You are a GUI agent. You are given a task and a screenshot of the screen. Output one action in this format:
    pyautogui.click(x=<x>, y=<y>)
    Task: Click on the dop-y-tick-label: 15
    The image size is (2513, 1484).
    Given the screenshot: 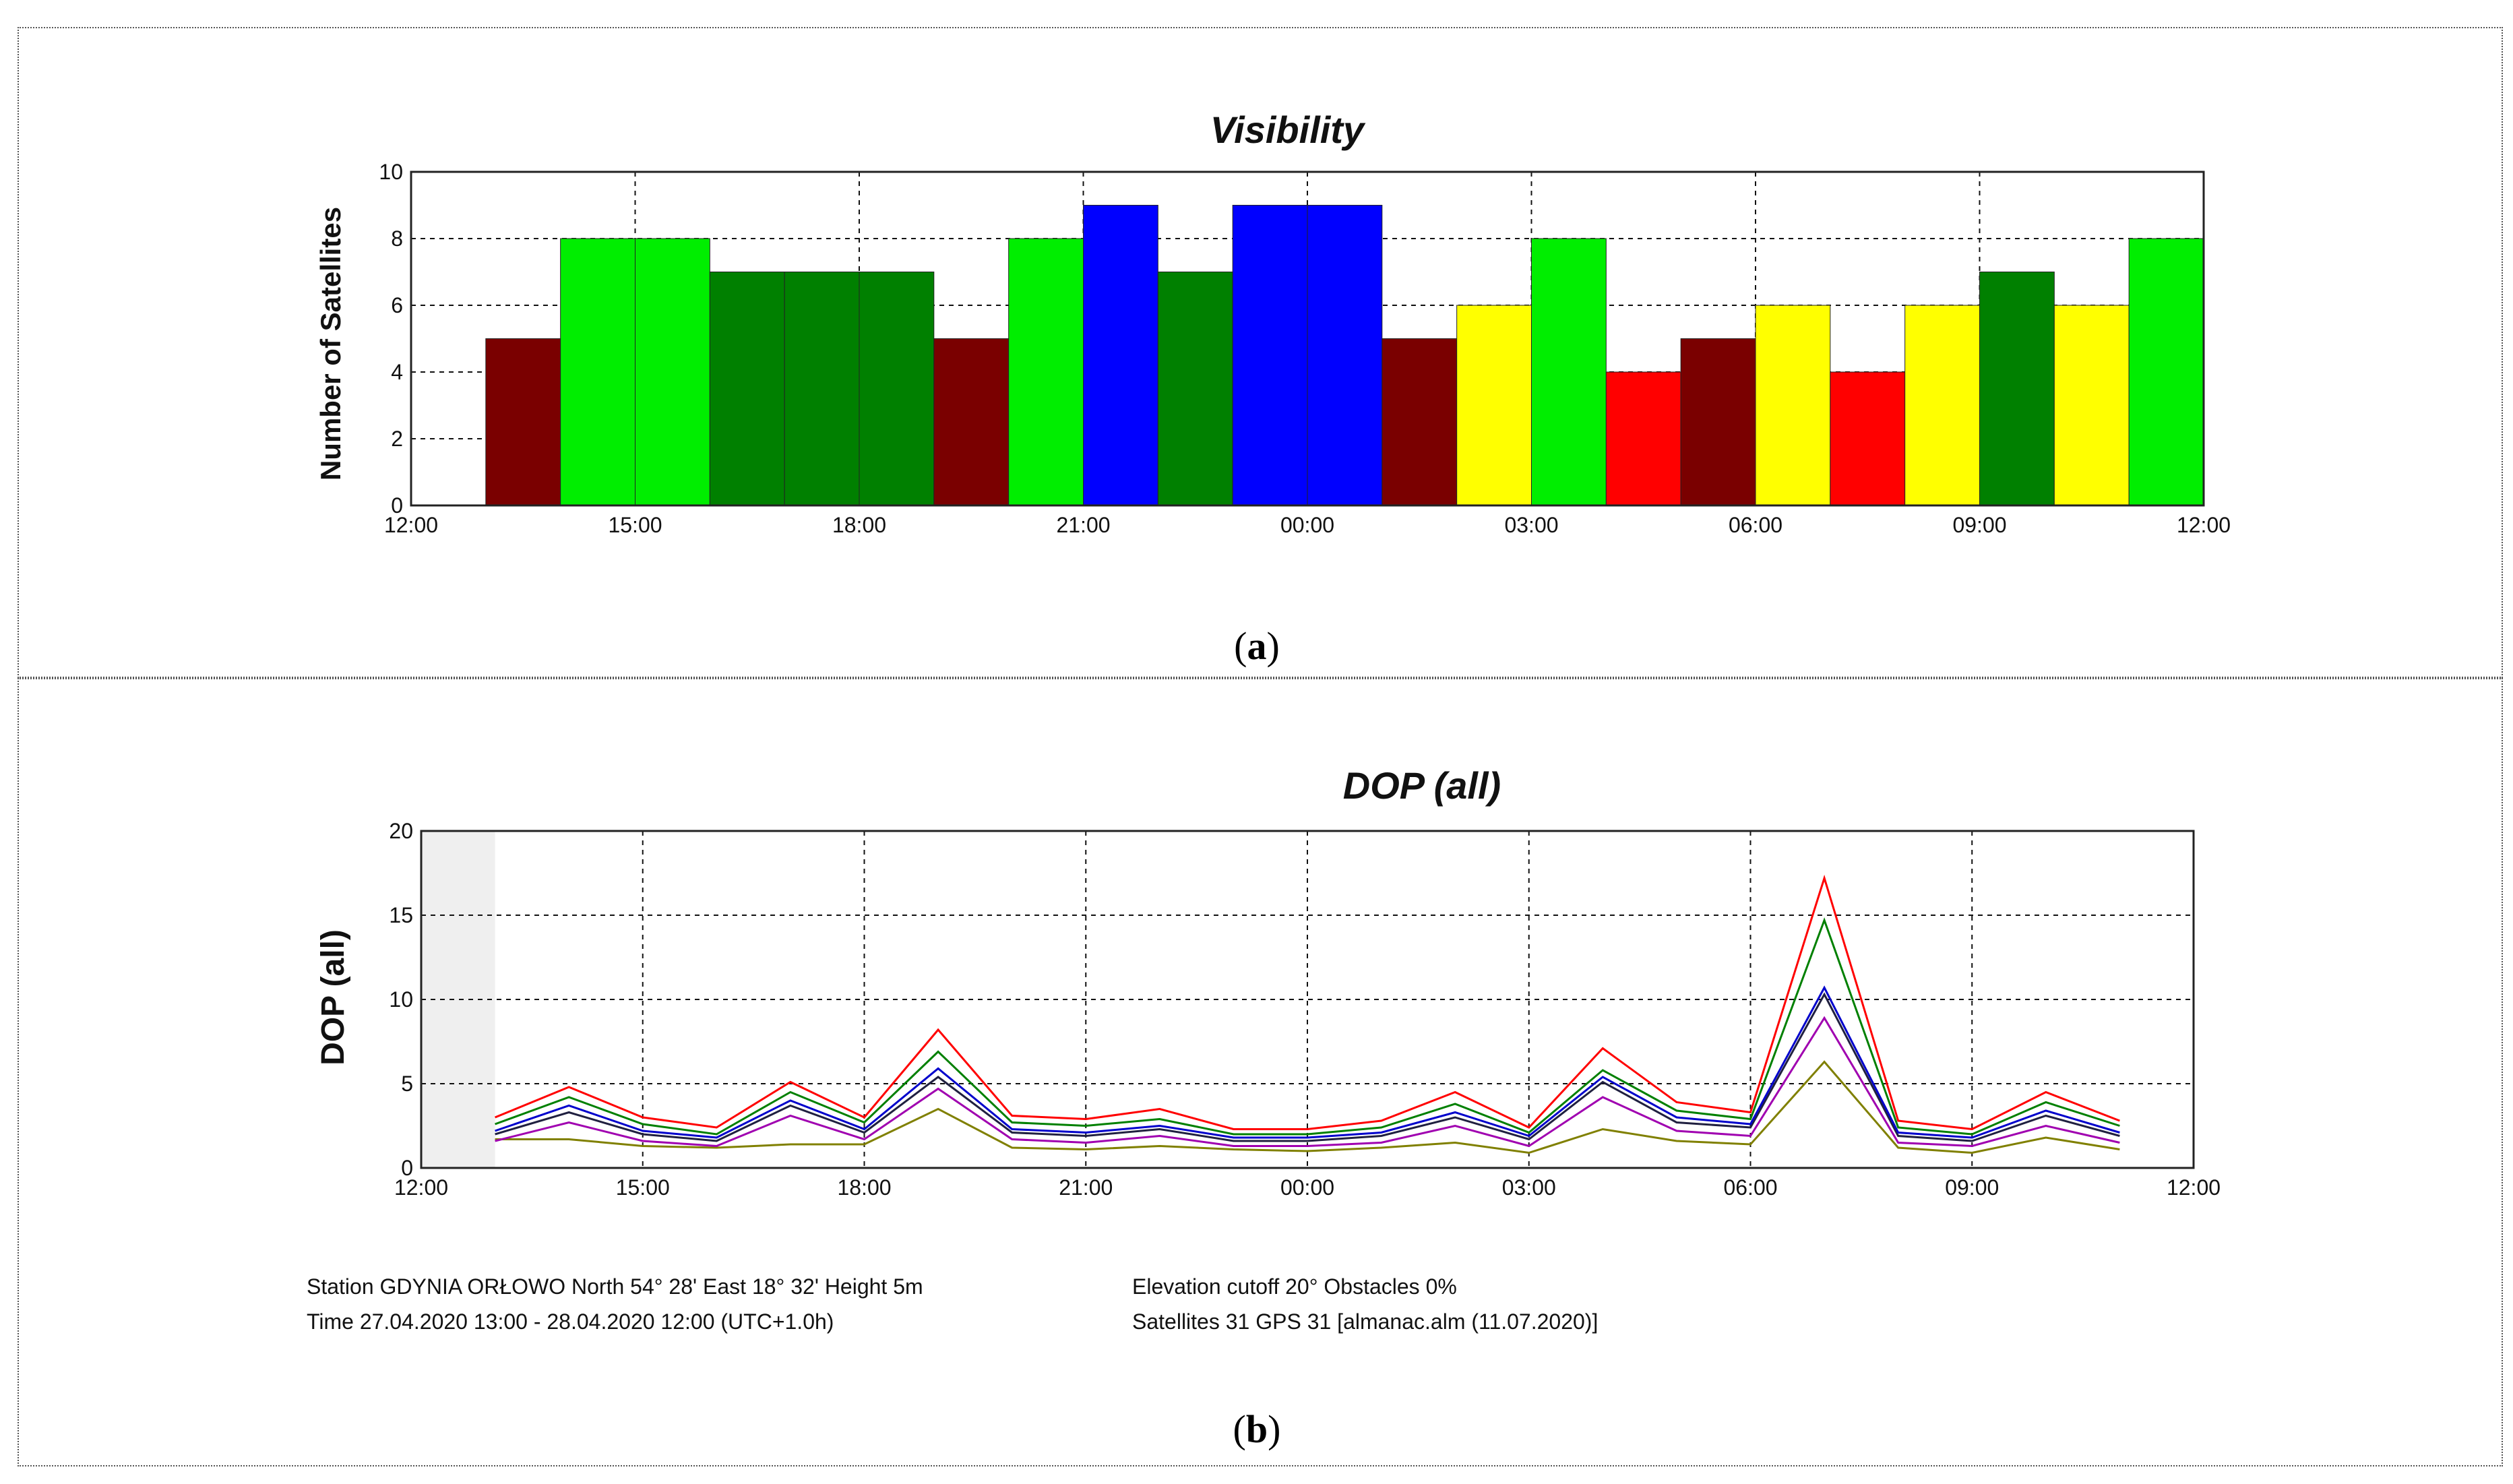 What is the action you would take?
    pyautogui.click(x=401, y=915)
    